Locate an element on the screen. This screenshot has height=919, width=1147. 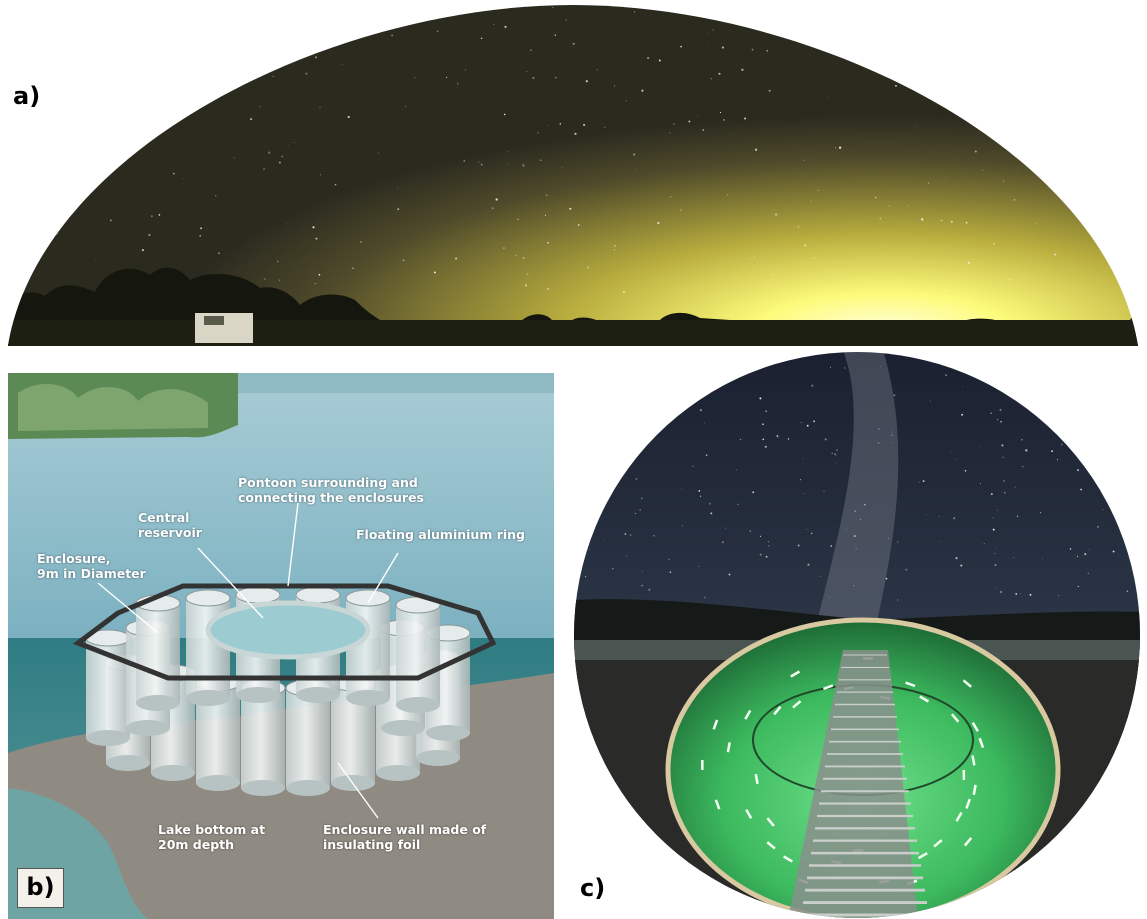
callout-lake-bottom: Lake bottom at 20m depth is located at coordinates (212, 837).